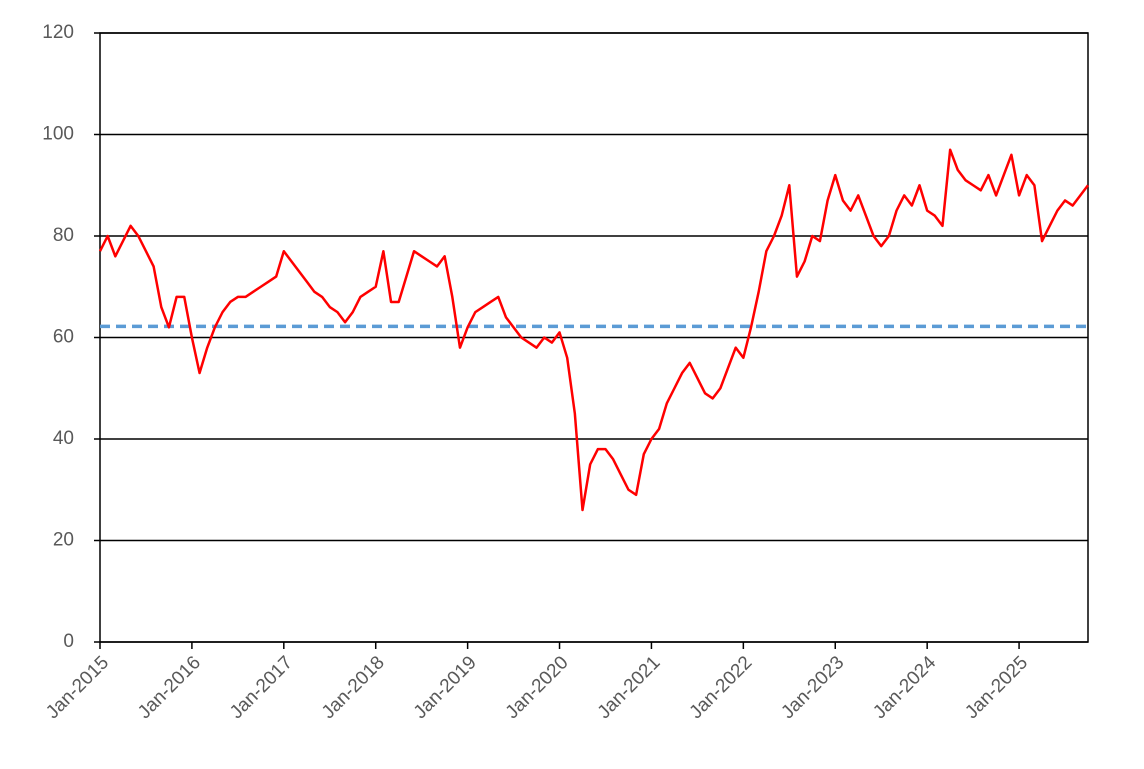 This screenshot has height=769, width=1144. I want to click on y-tick-label: 80, so click(63, 235).